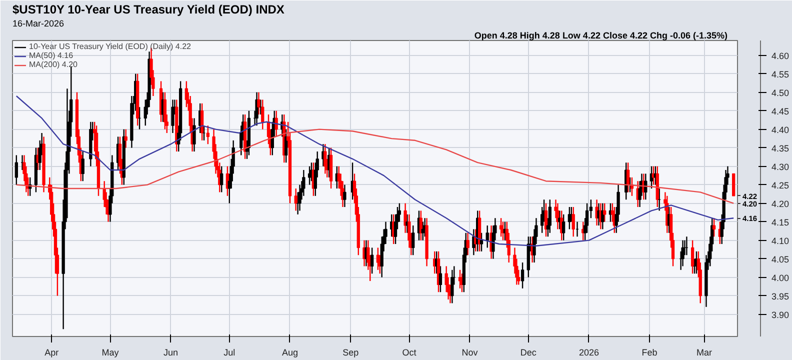 This screenshot has width=792, height=360. What do you see at coordinates (589, 353) in the screenshot?
I see `x-tick-label: 2026` at bounding box center [589, 353].